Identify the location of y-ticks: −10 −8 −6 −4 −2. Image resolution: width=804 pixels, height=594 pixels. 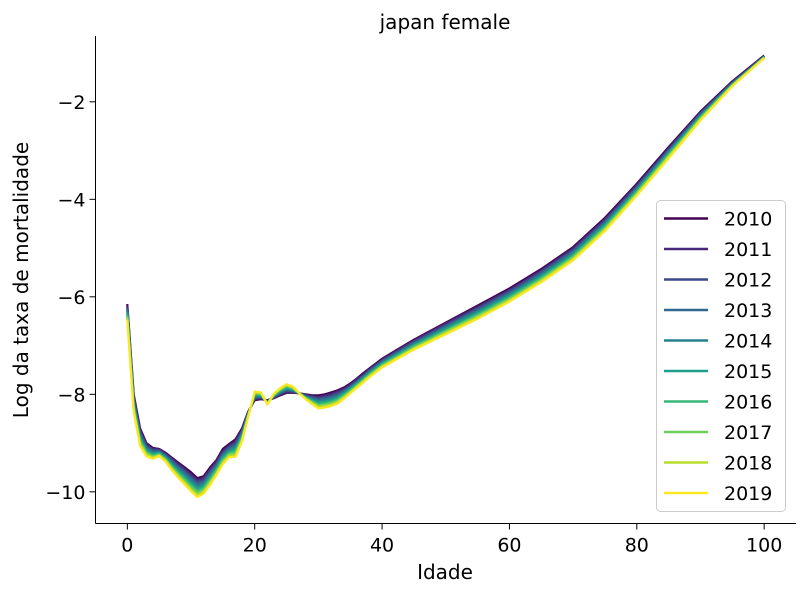
(70, 298).